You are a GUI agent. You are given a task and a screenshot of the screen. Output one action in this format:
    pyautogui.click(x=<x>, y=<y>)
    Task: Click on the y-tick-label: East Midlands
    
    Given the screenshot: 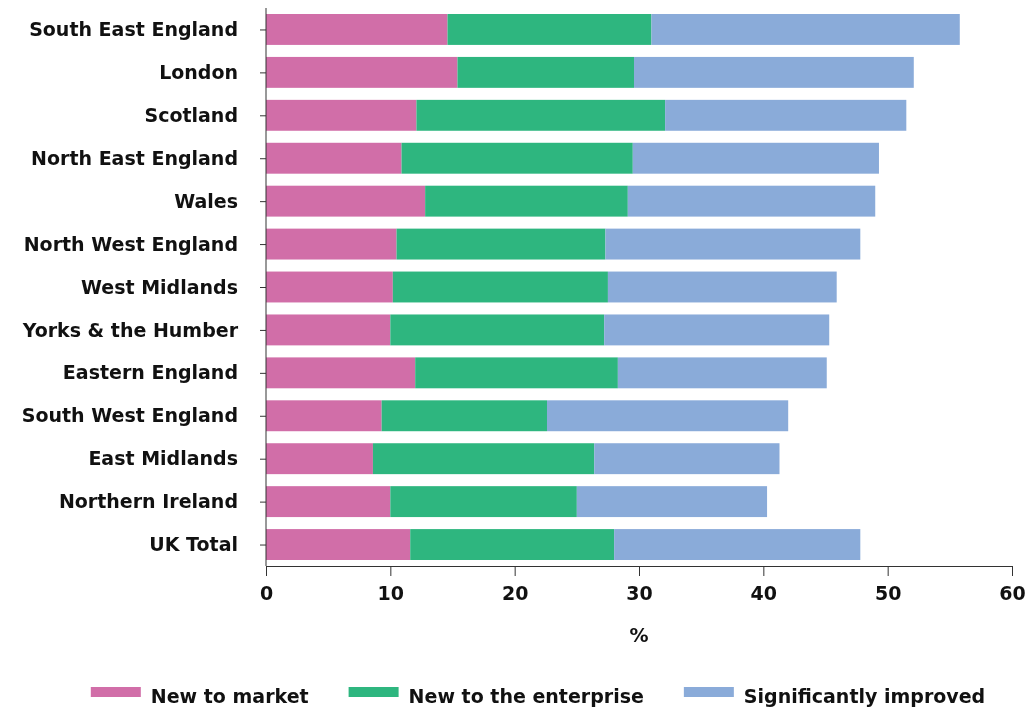 What is the action you would take?
    pyautogui.click(x=163, y=458)
    